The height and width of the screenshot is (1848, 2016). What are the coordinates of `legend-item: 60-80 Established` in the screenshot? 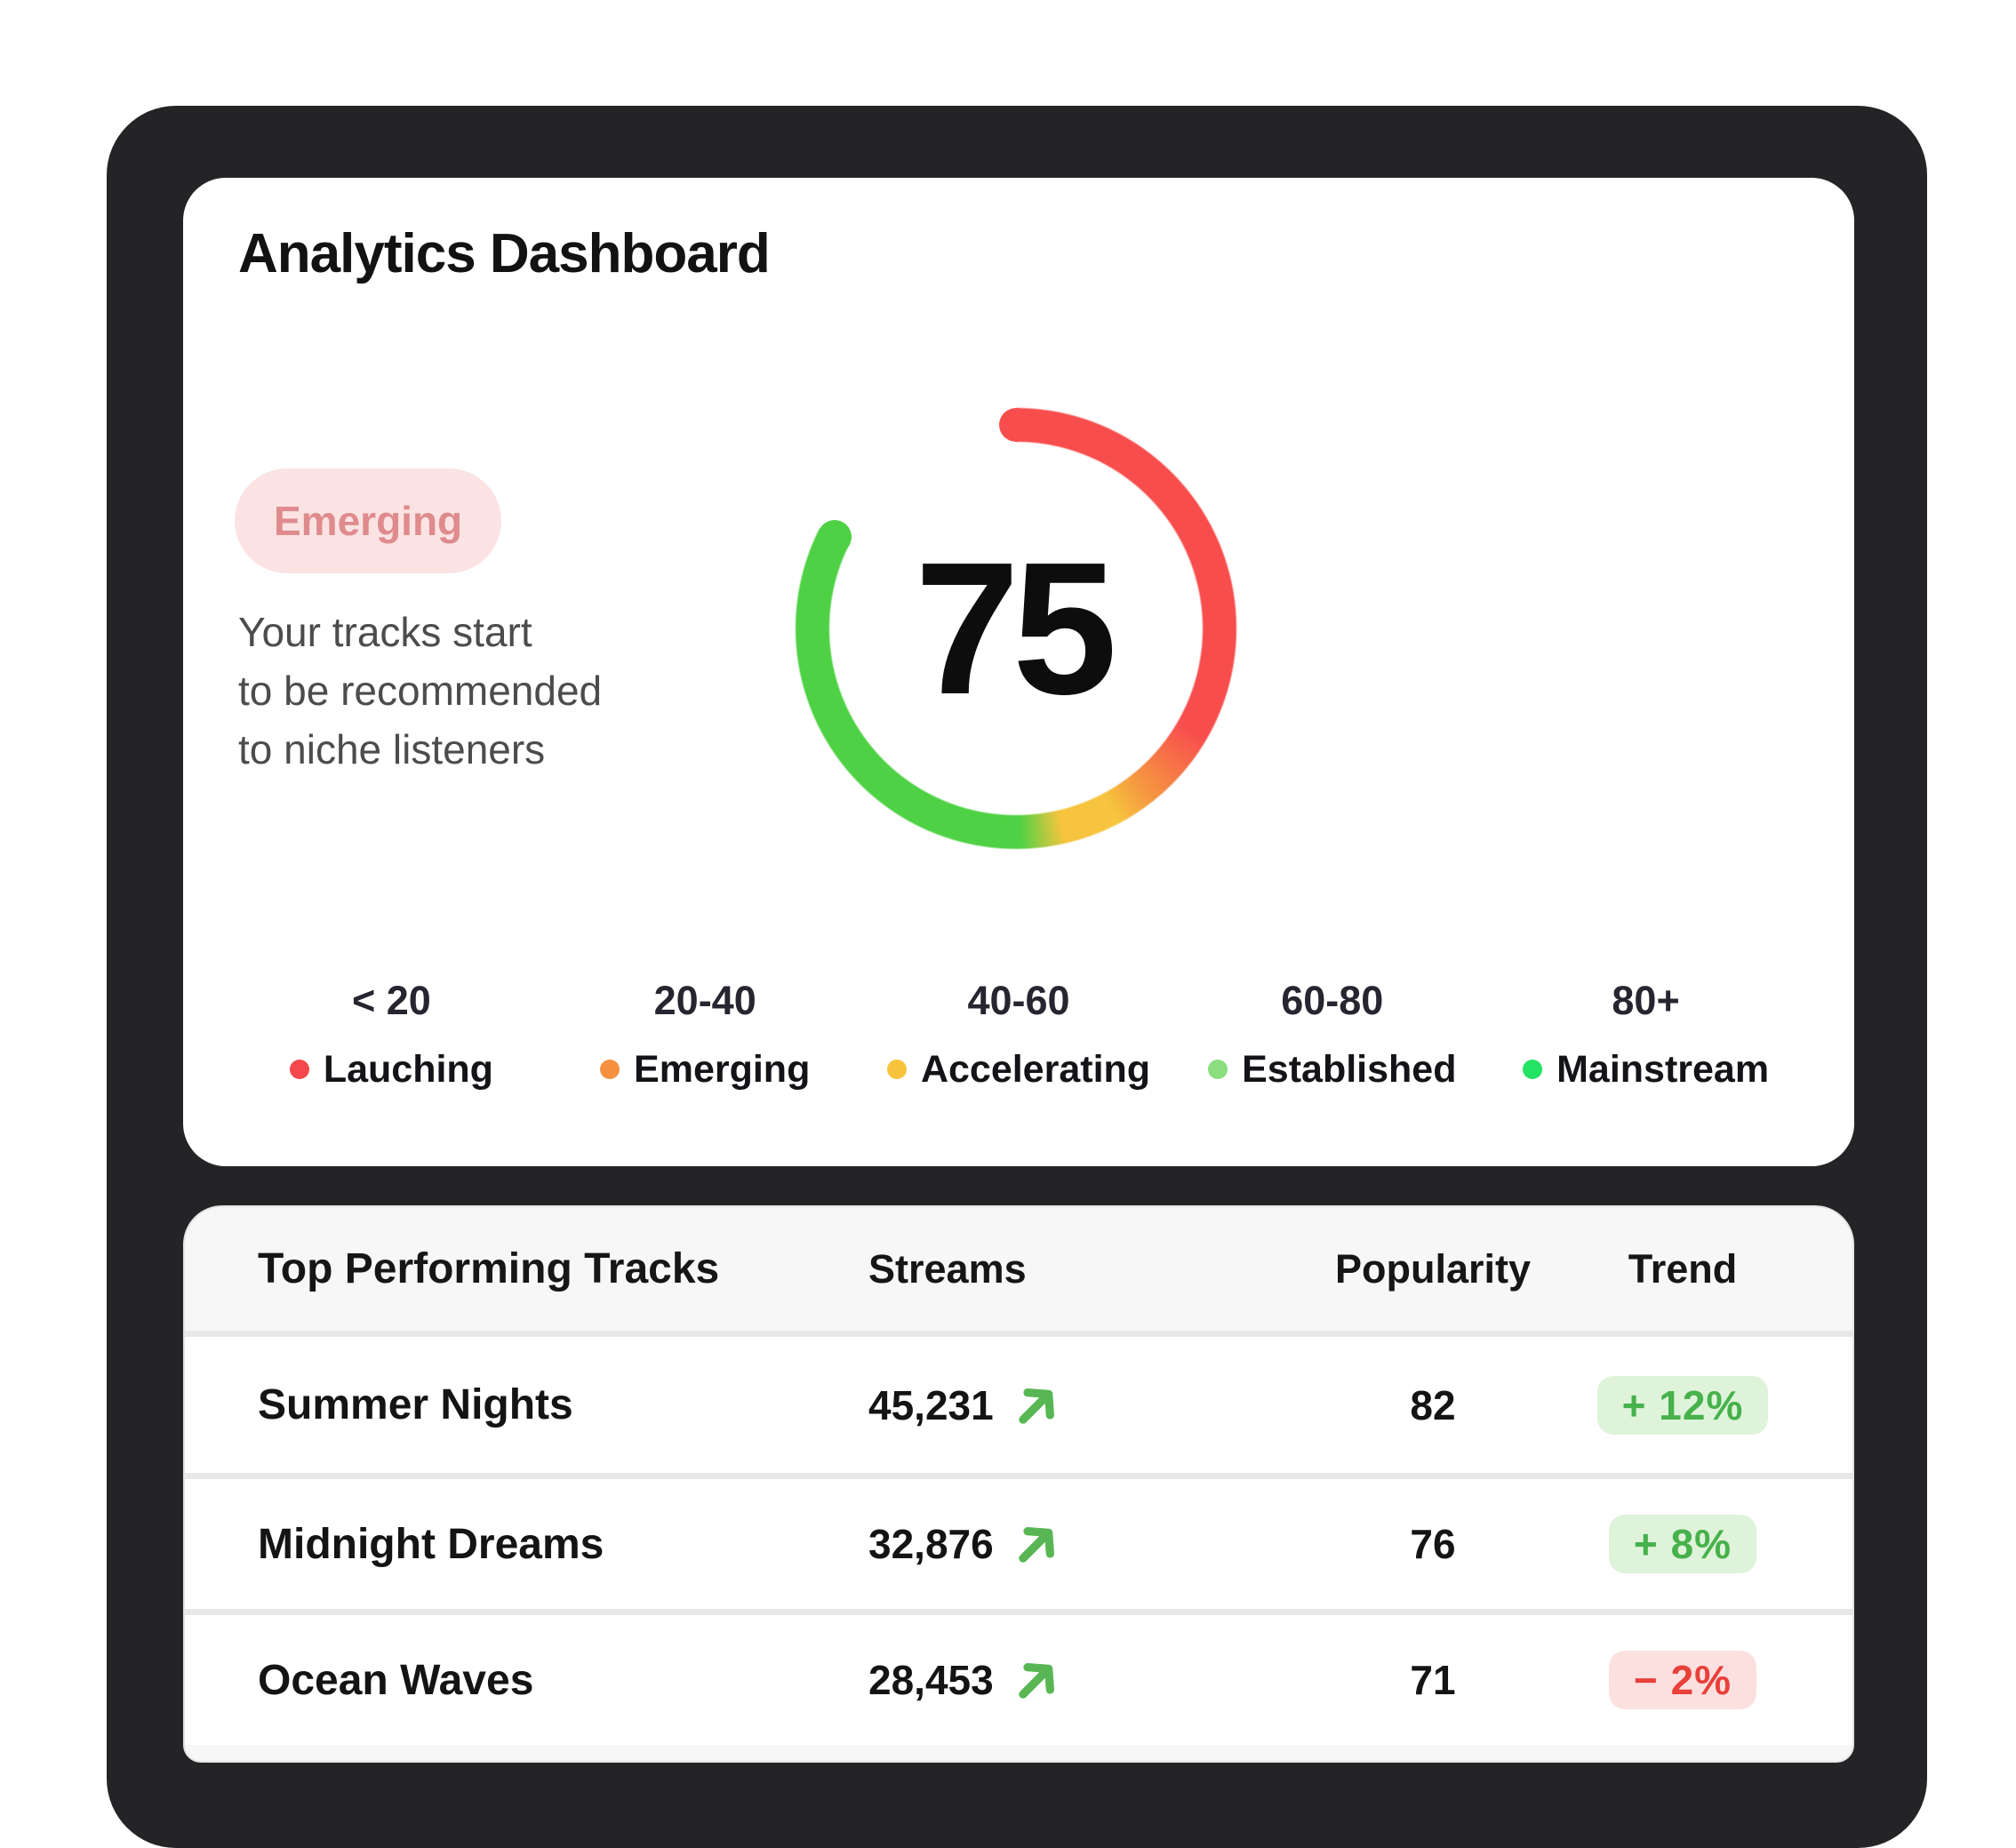 It's located at (1332, 1035).